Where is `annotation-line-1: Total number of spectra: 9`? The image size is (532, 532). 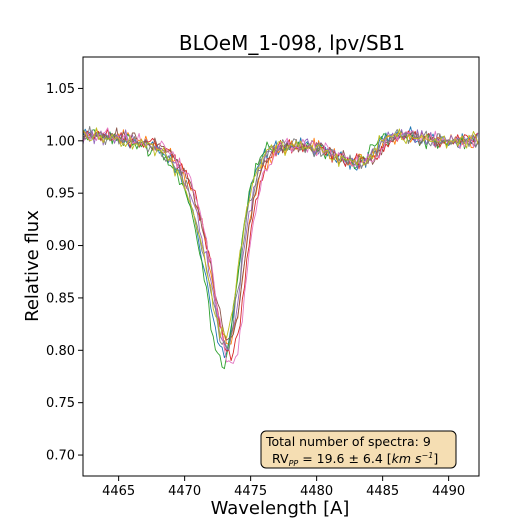
annotation-line-1: Total number of spectra: 9 is located at coordinates (348, 441).